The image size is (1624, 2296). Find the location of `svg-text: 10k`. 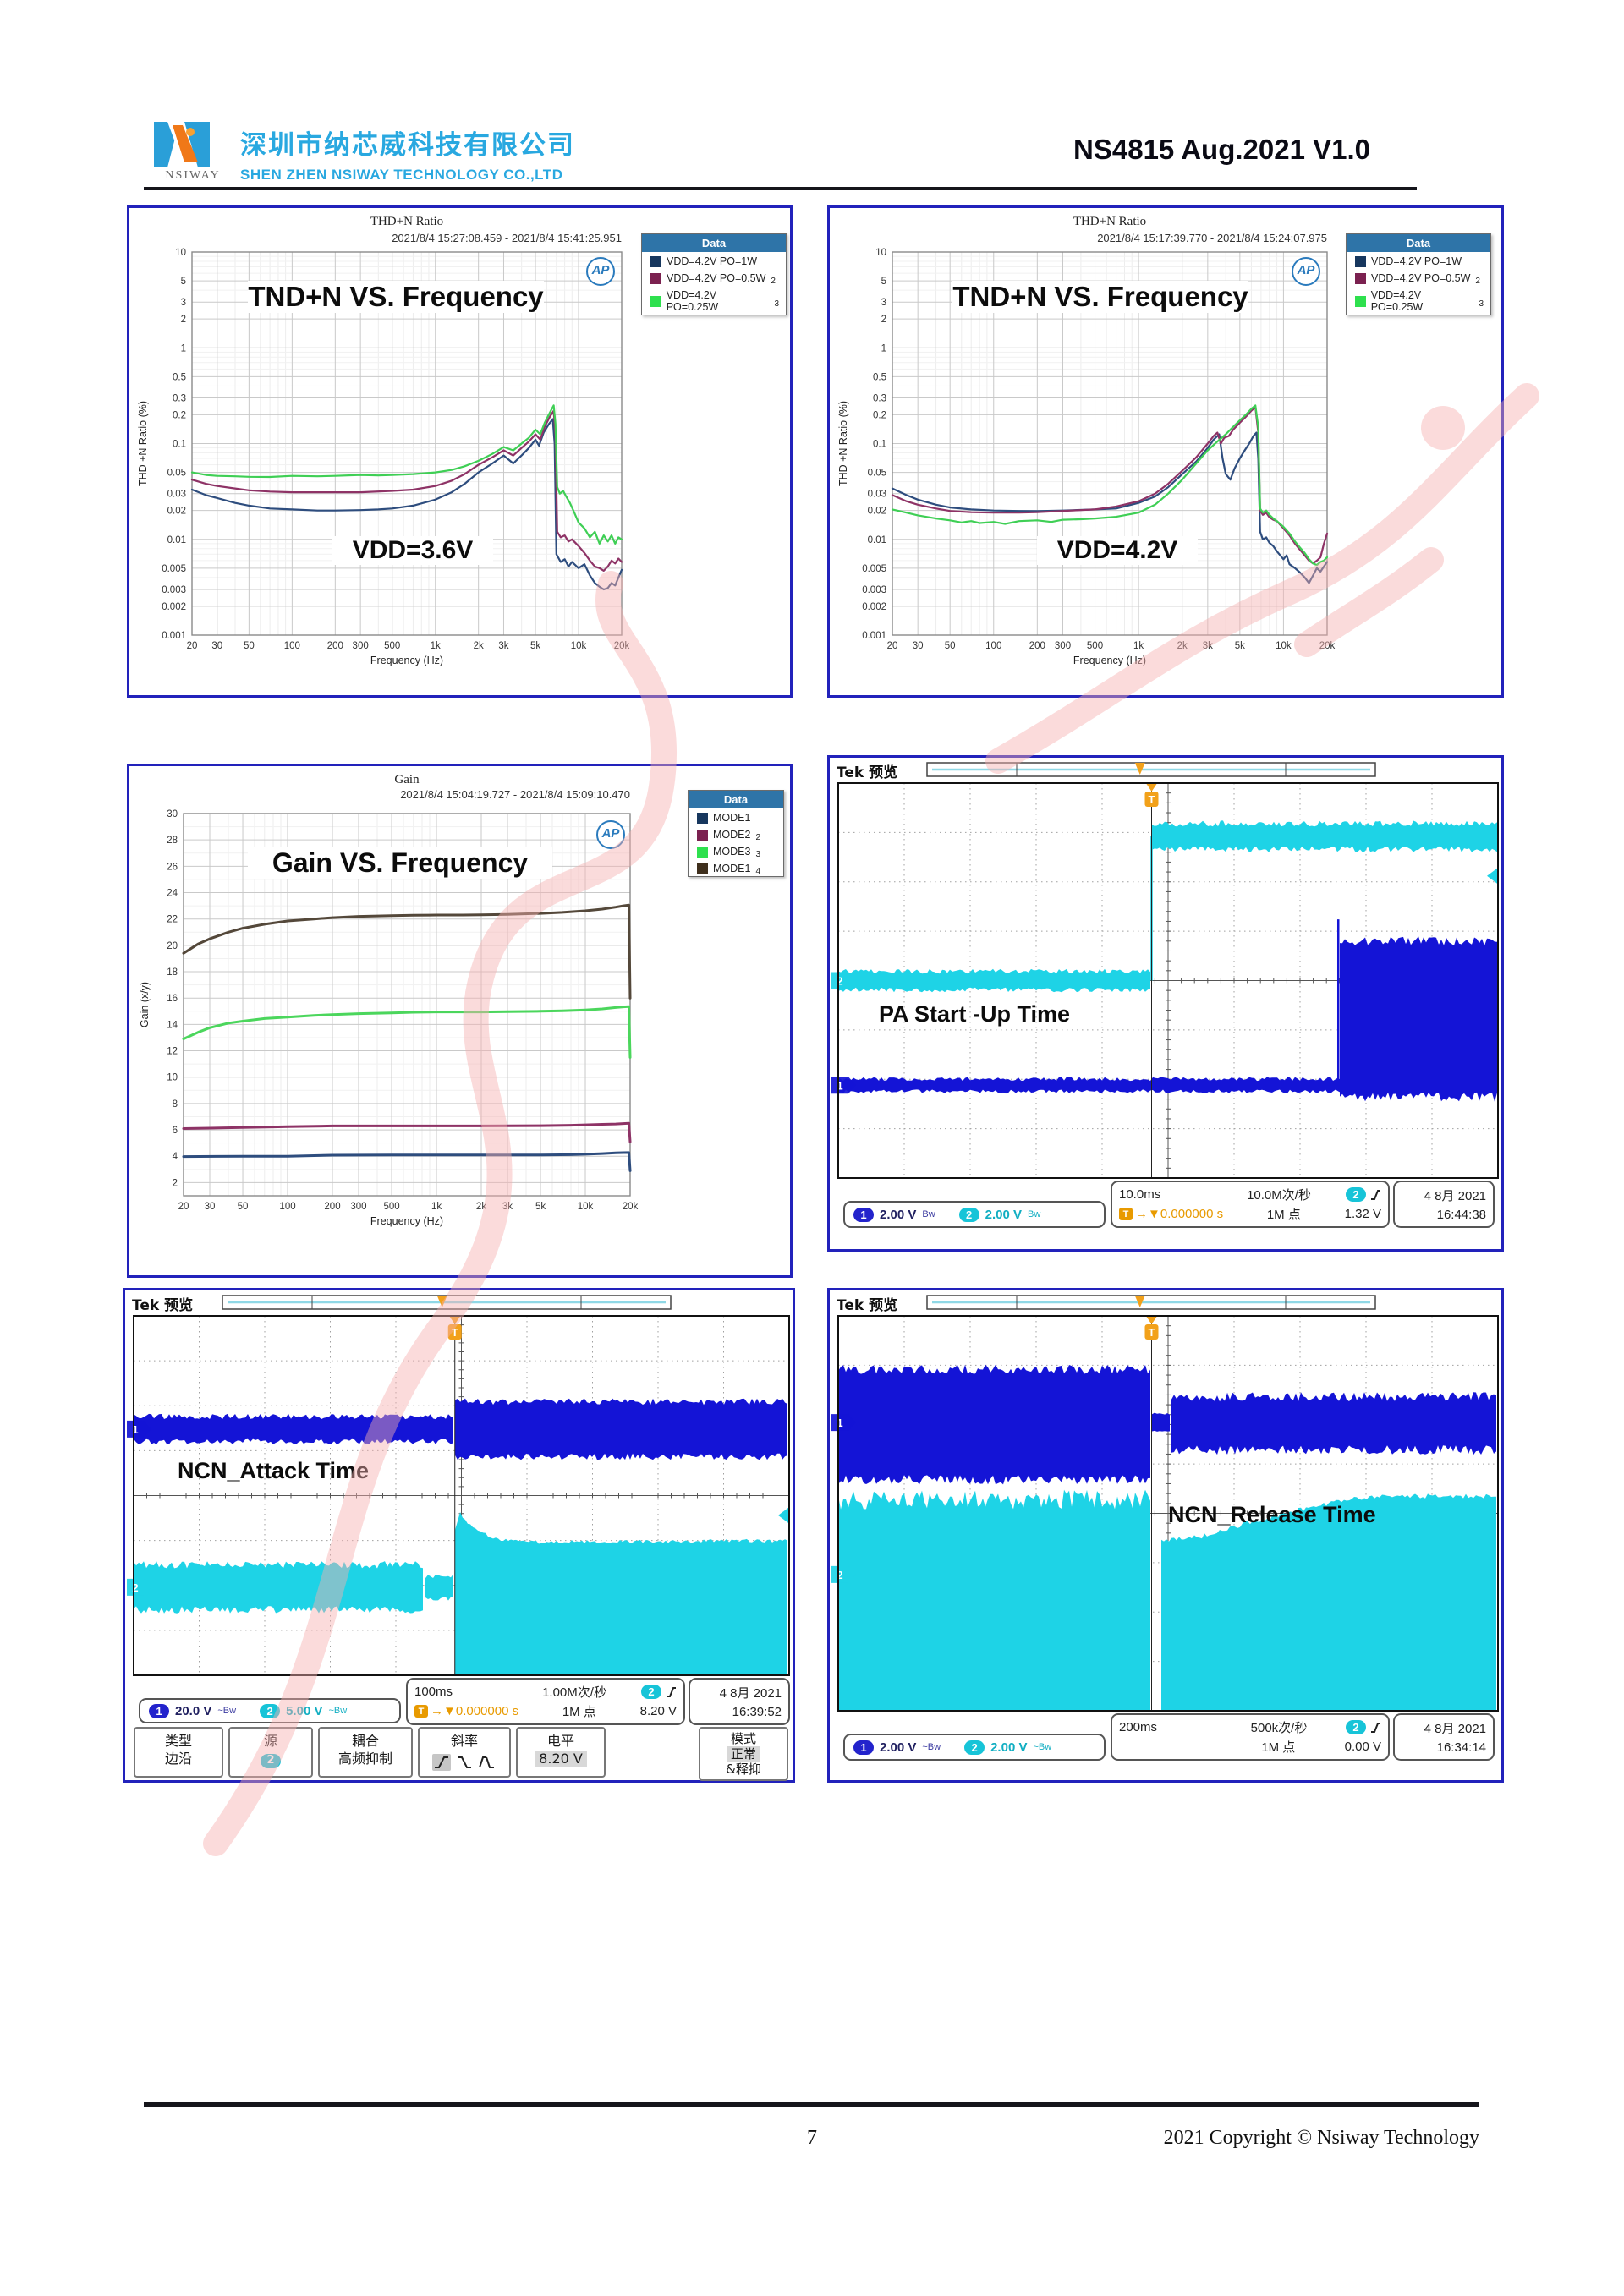

svg-text: 10k is located at coordinates (579, 646).